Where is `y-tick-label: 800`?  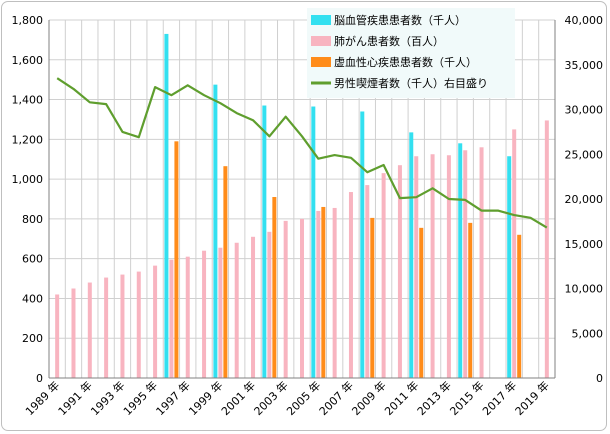
y-tick-label: 800 is located at coordinates (32, 219).